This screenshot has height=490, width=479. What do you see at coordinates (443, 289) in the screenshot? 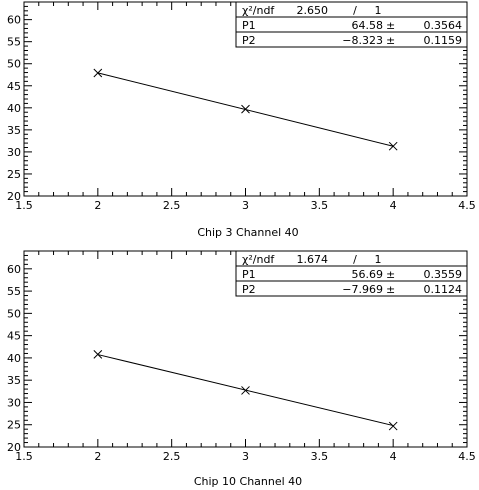
I see `stats-param-error: 0.1124` at bounding box center [443, 289].